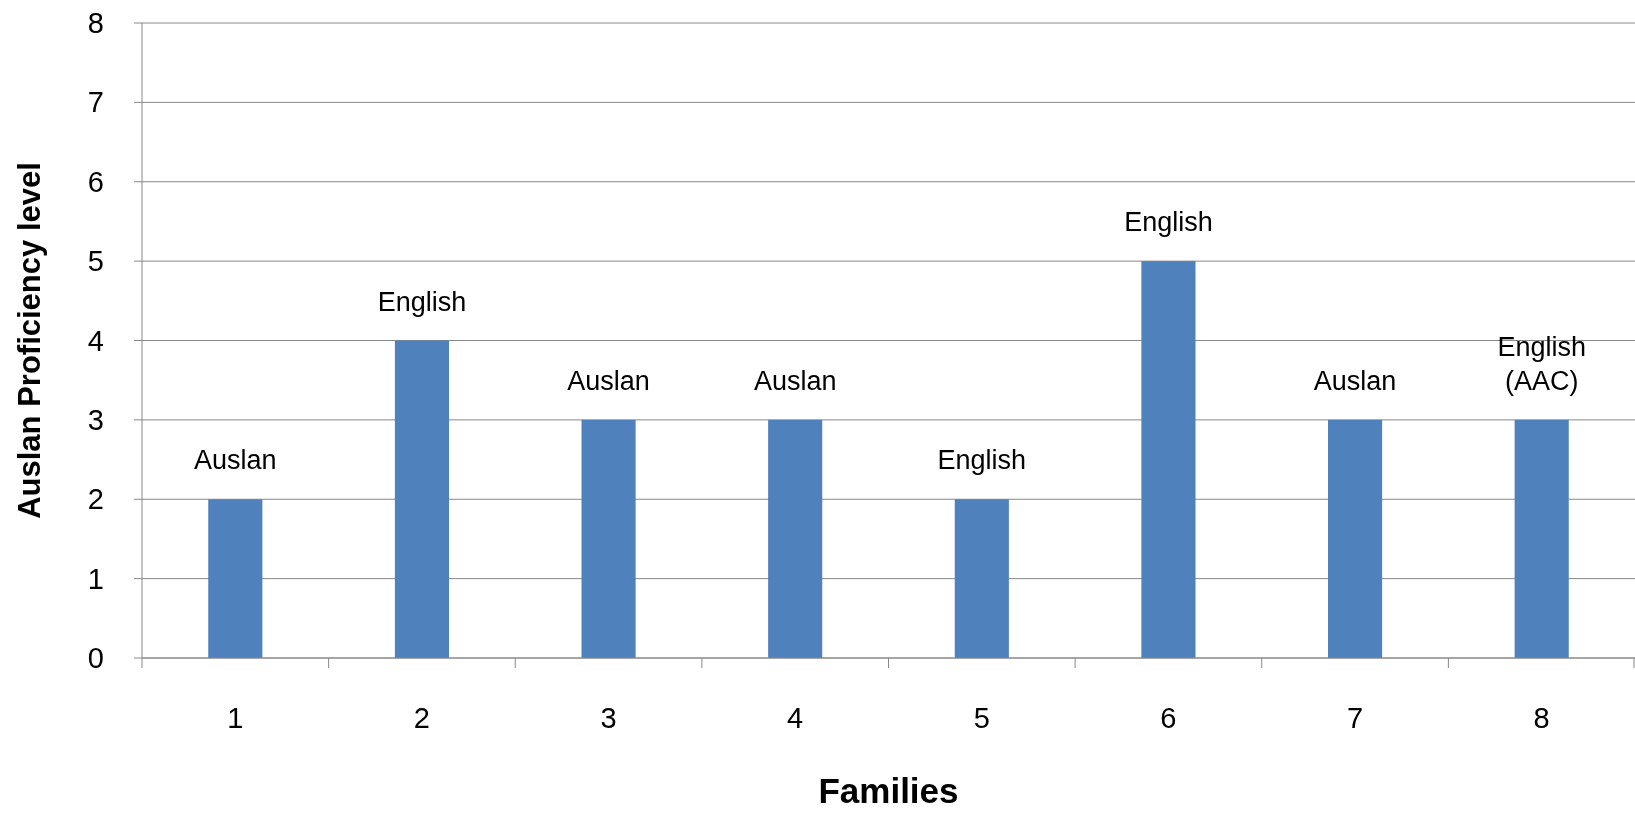 The width and height of the screenshot is (1635, 821). I want to click on y-tick-label: 2, so click(95, 499).